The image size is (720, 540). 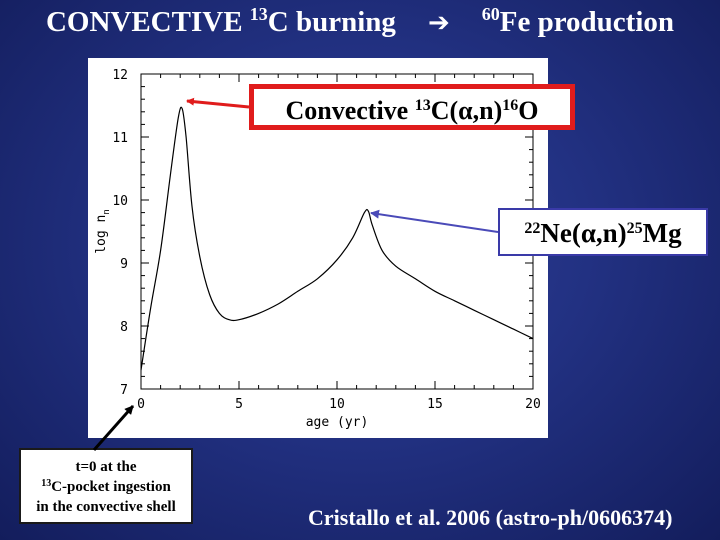 I want to click on x-tick-label: 15, so click(x=435, y=404).